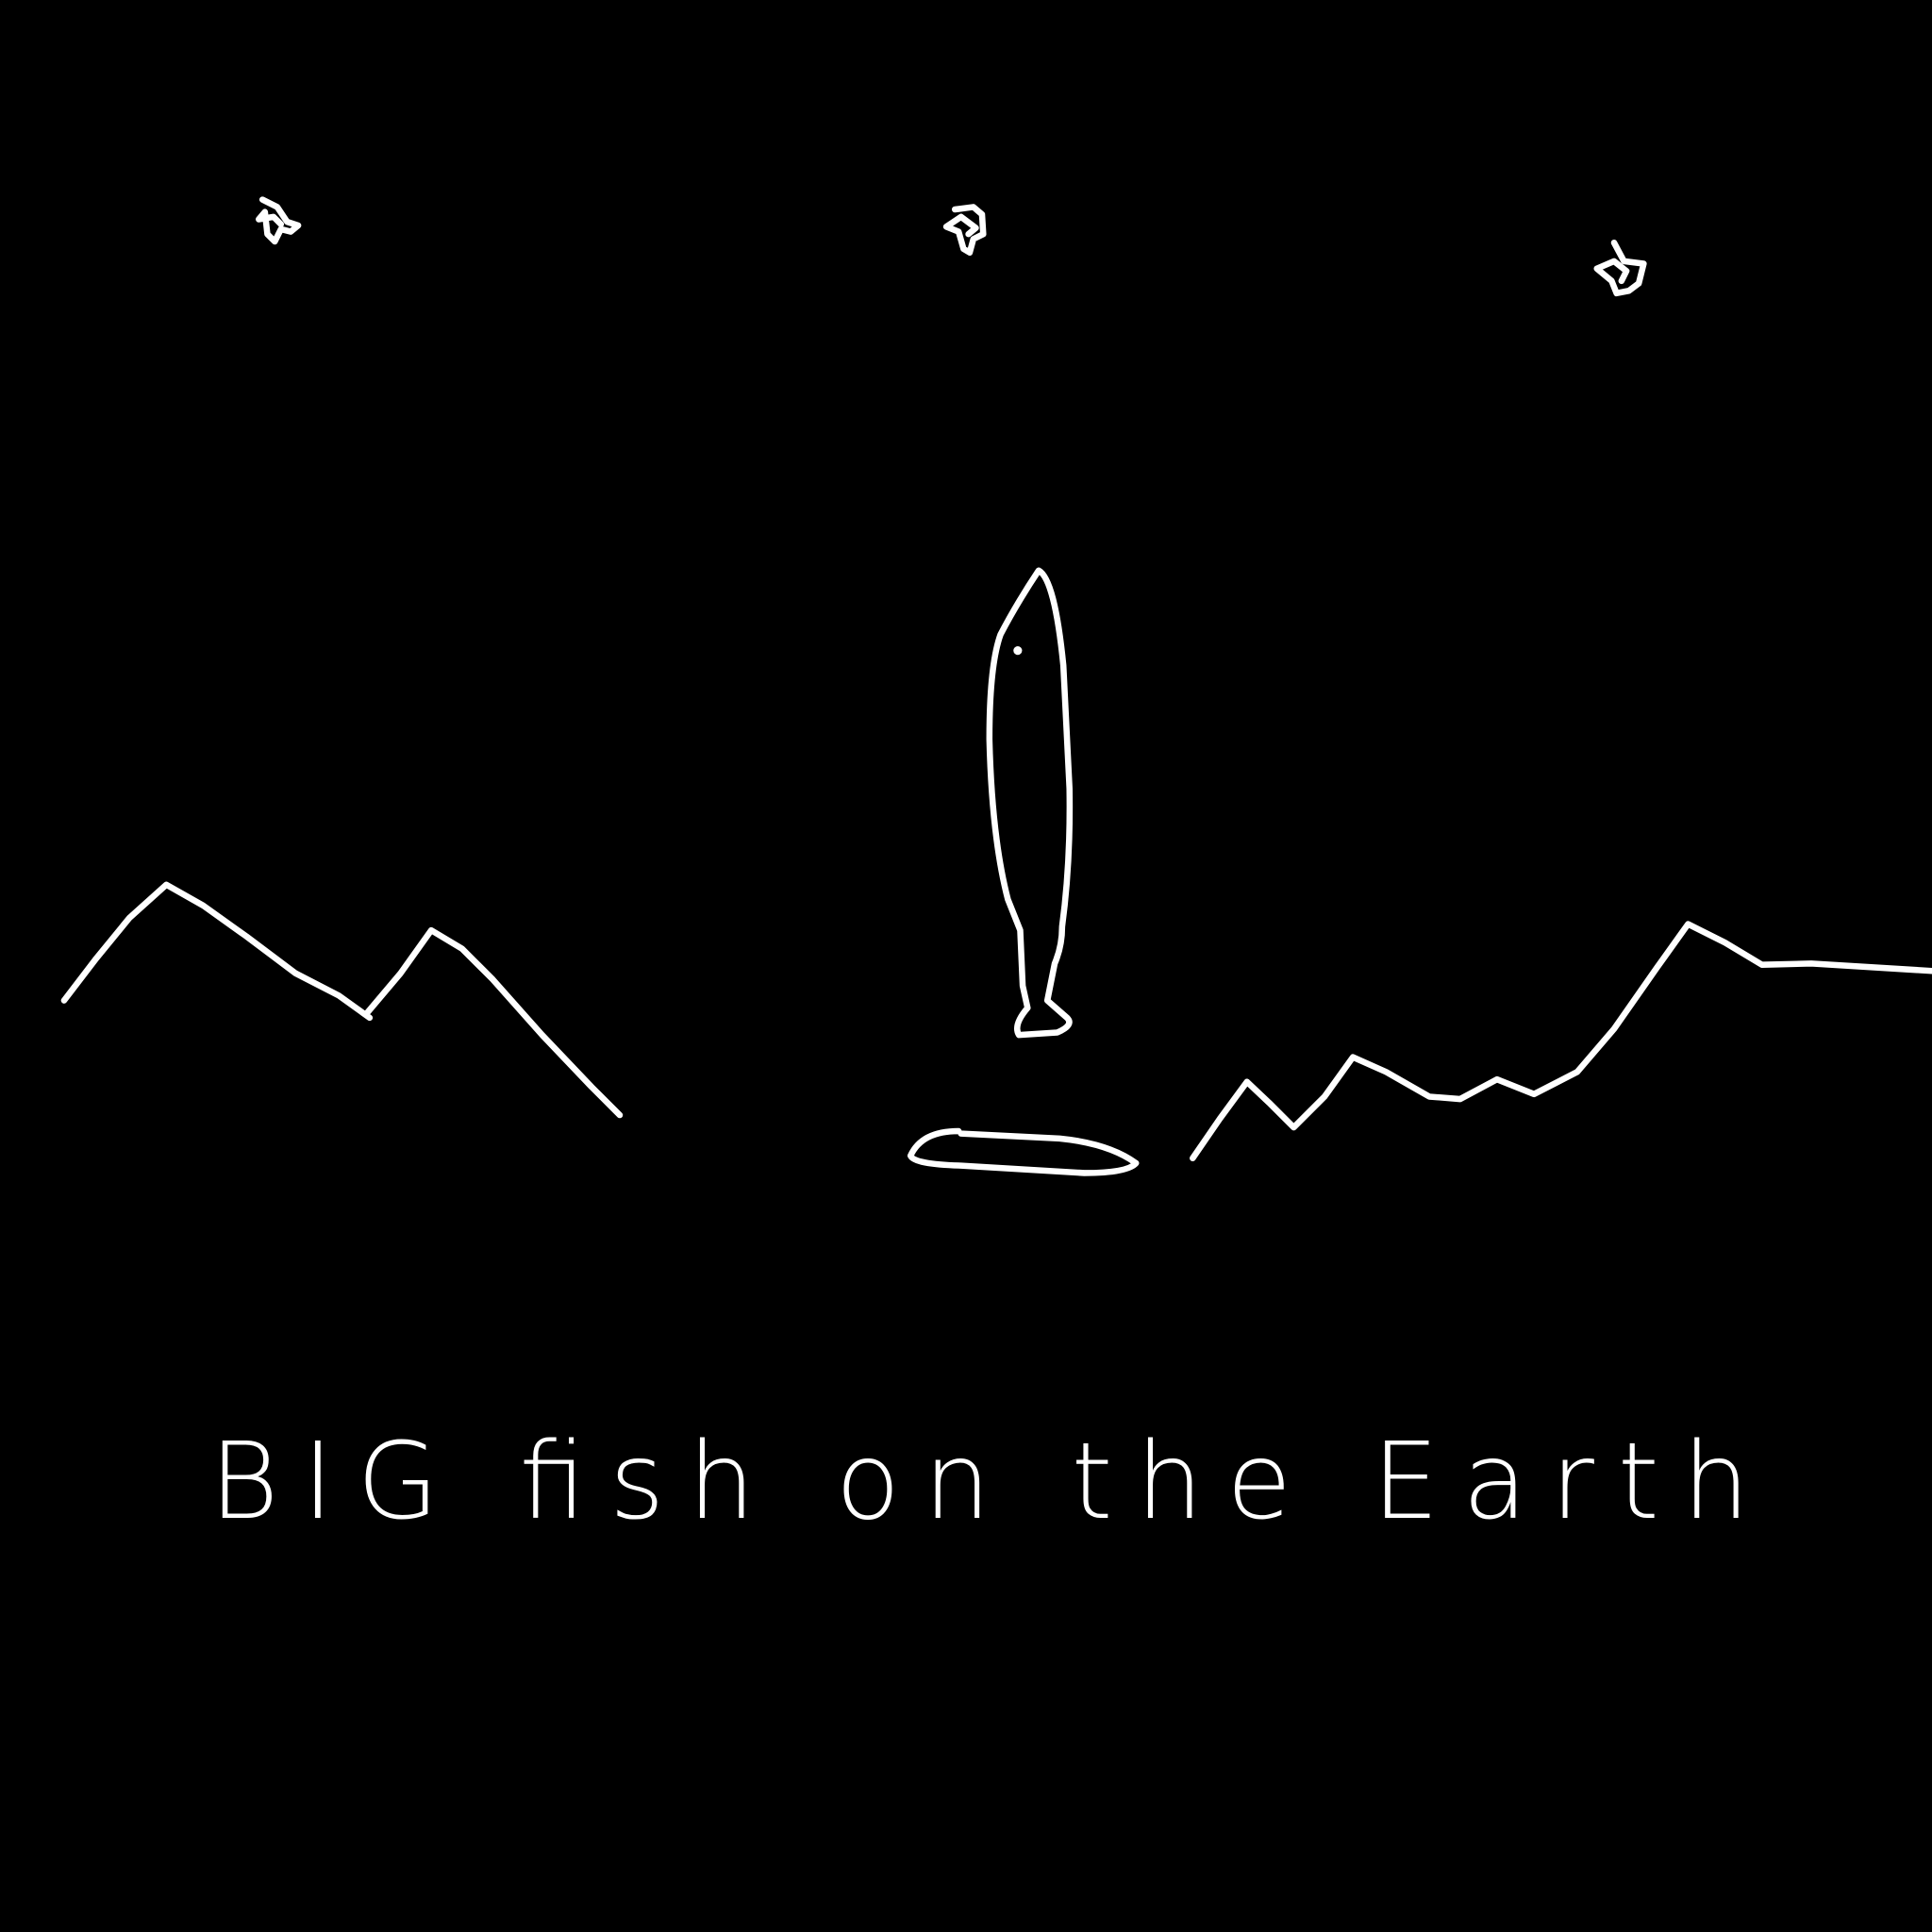 The image size is (1932, 1932). I want to click on fish, so click(1030, 803).